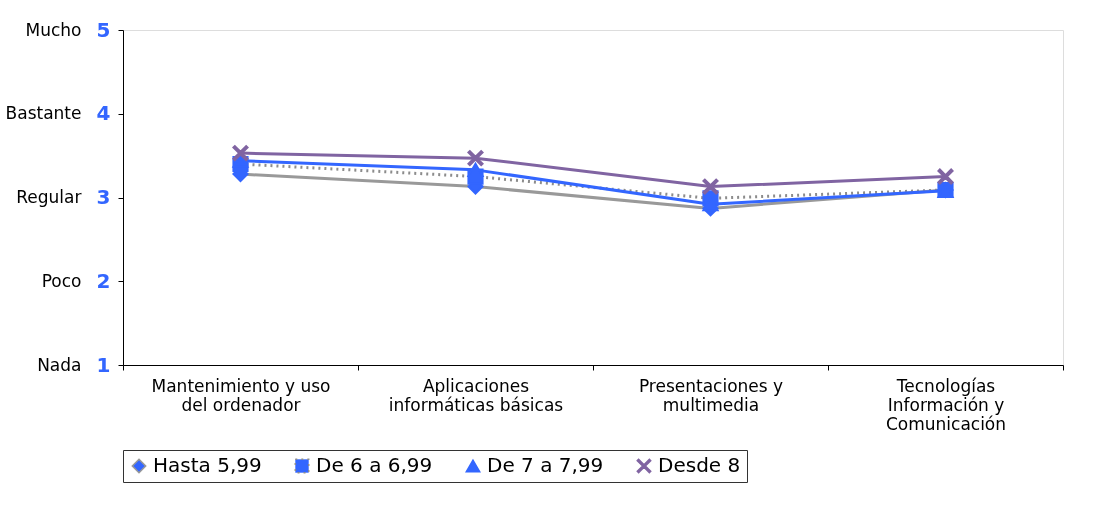  Describe the element at coordinates (103, 197) in the screenshot. I see `y-tick-label: 3` at that location.